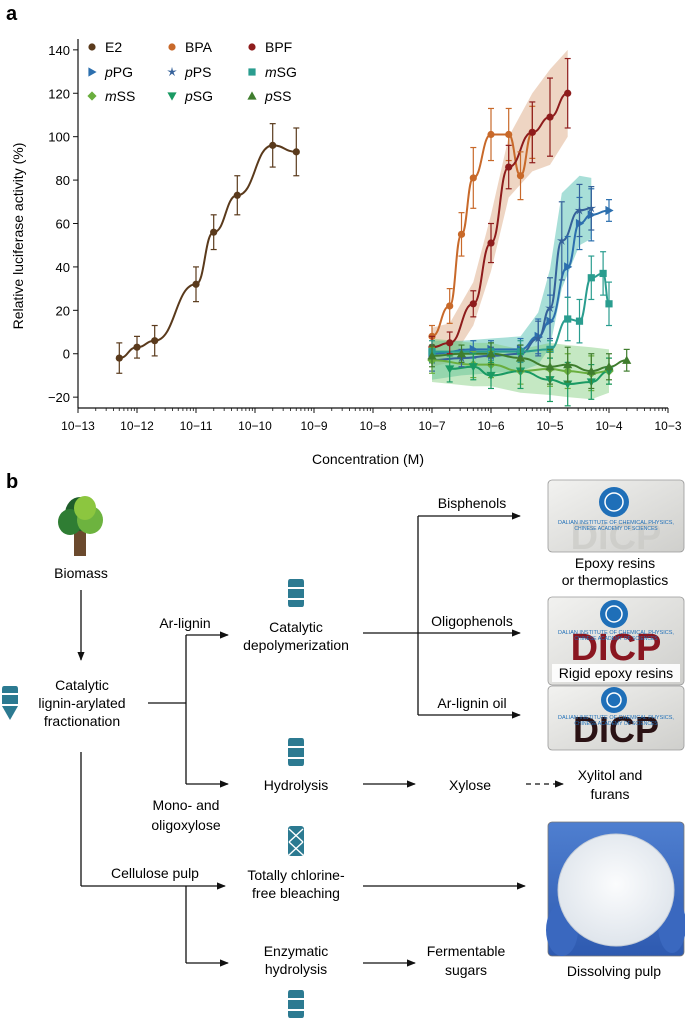  What do you see at coordinates (667, 426) in the screenshot?
I see `x-tick-label: 10−3` at bounding box center [667, 426].